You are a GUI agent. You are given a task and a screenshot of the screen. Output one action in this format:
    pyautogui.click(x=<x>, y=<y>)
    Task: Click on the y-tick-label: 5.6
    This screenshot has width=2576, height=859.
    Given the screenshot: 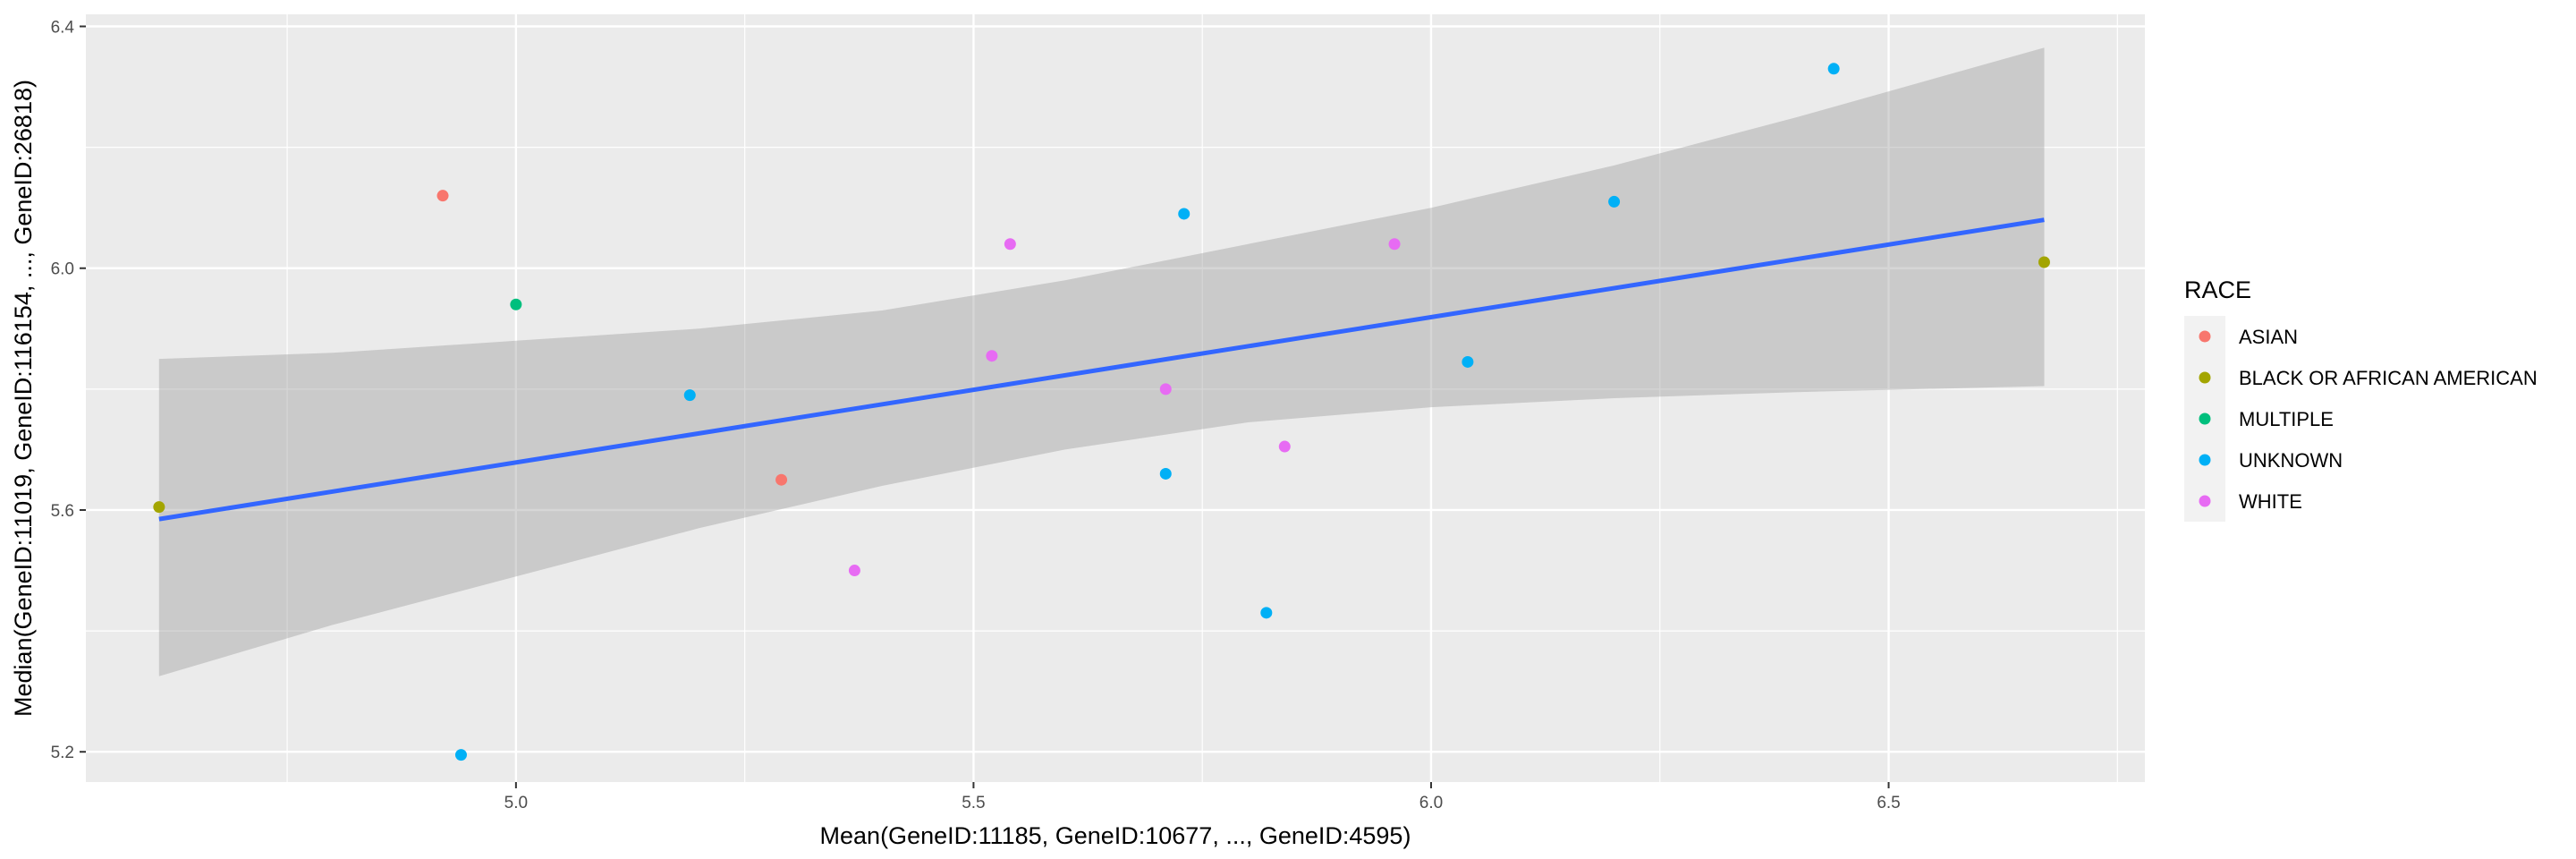 What is the action you would take?
    pyautogui.click(x=62, y=511)
    